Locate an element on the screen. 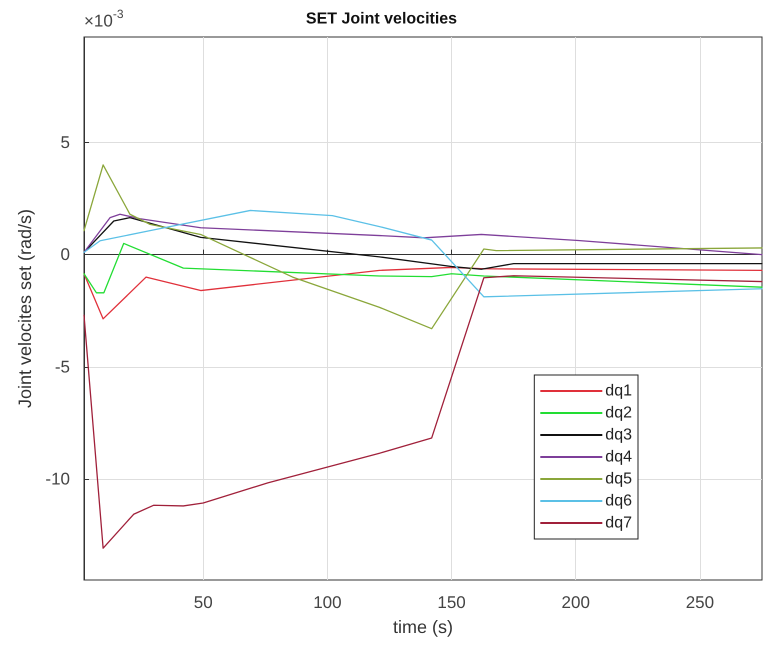 The image size is (763, 647). legend-label: dq3 is located at coordinates (618, 435).